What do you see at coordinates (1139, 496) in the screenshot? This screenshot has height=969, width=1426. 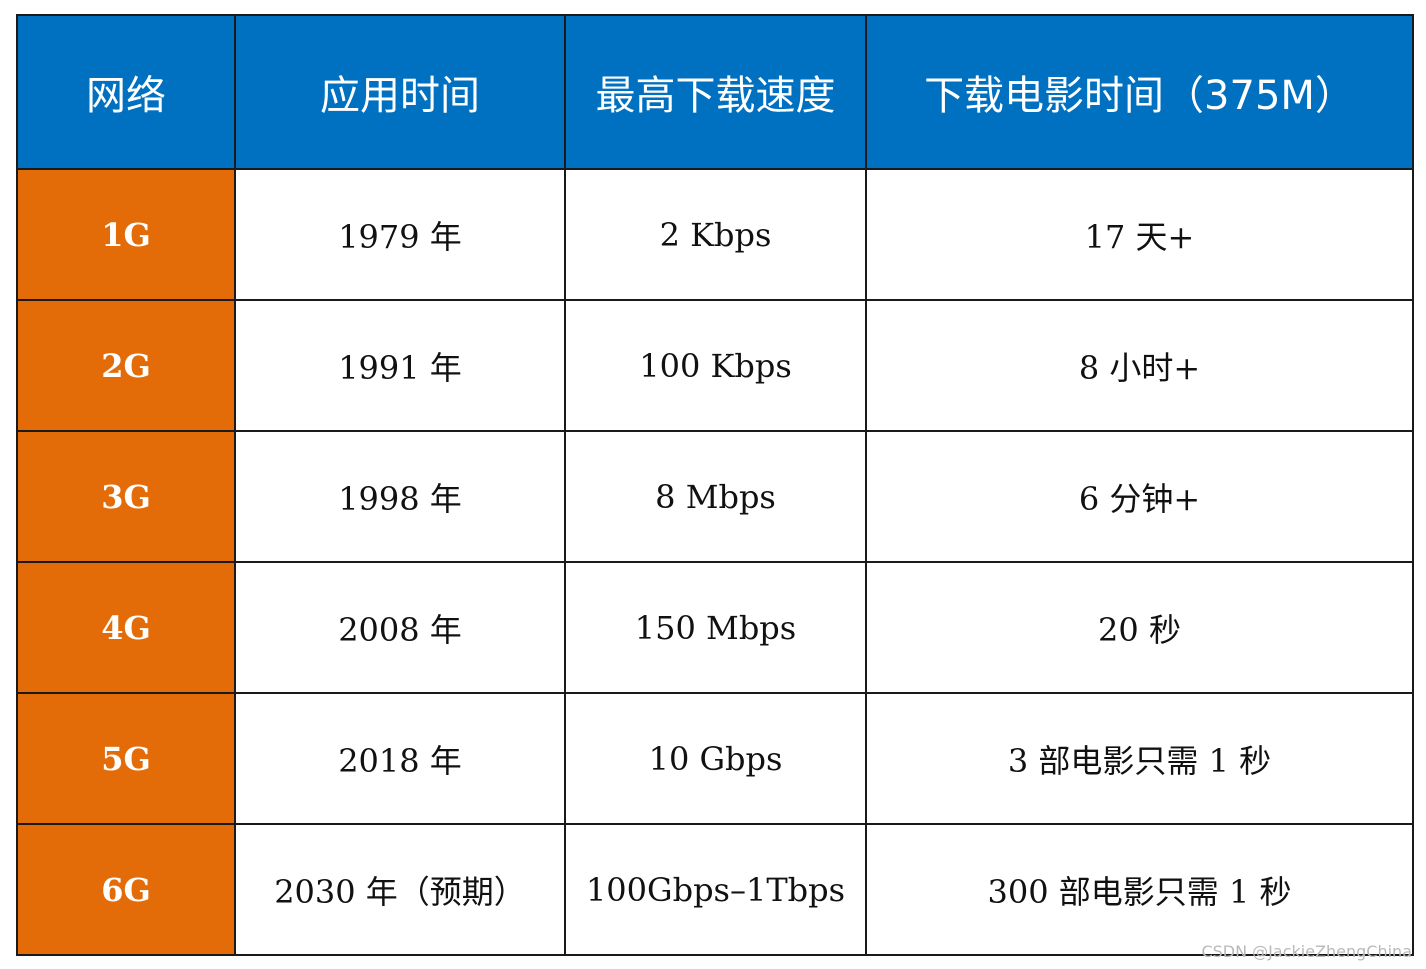 I see `download-time-cell: 6 分钟+` at bounding box center [1139, 496].